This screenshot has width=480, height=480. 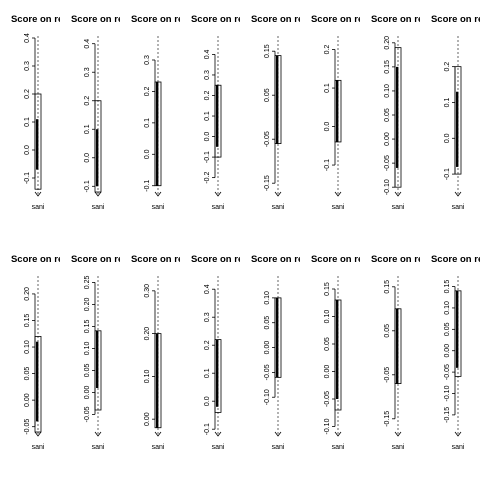 I want to click on y-tick-label: 0.30, so click(x=147, y=291).